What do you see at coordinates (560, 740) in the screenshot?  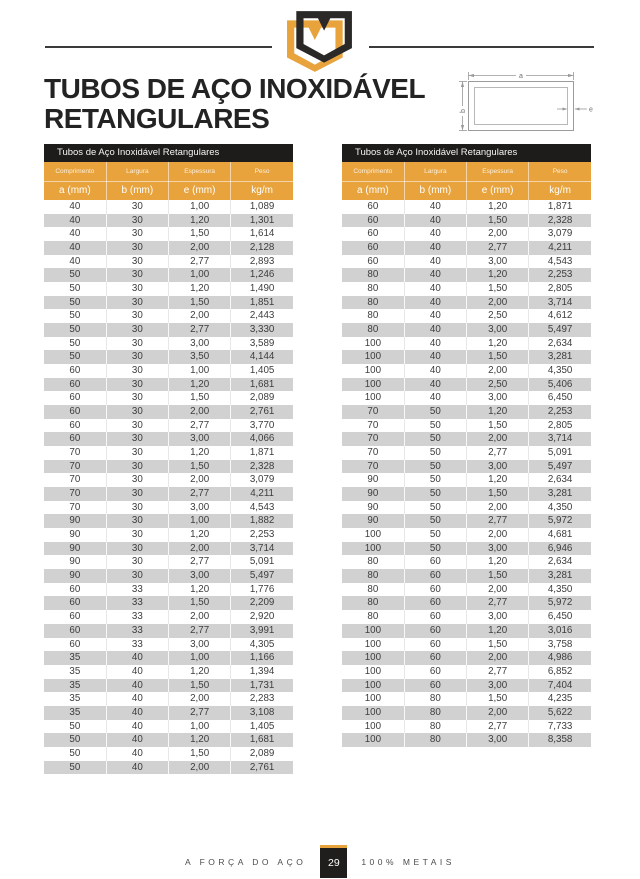 I see `table-cell: 8,358` at bounding box center [560, 740].